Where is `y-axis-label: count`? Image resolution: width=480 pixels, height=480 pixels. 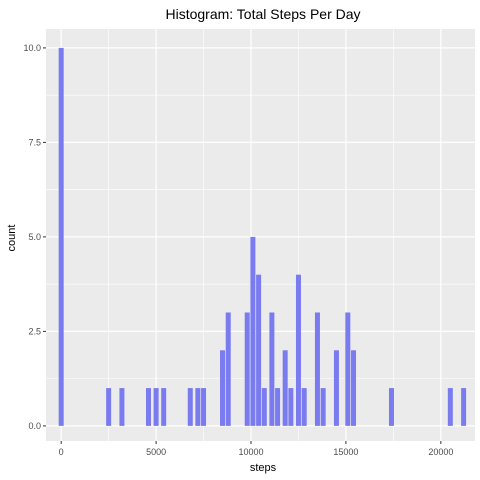 y-axis-label: count is located at coordinates (12, 238).